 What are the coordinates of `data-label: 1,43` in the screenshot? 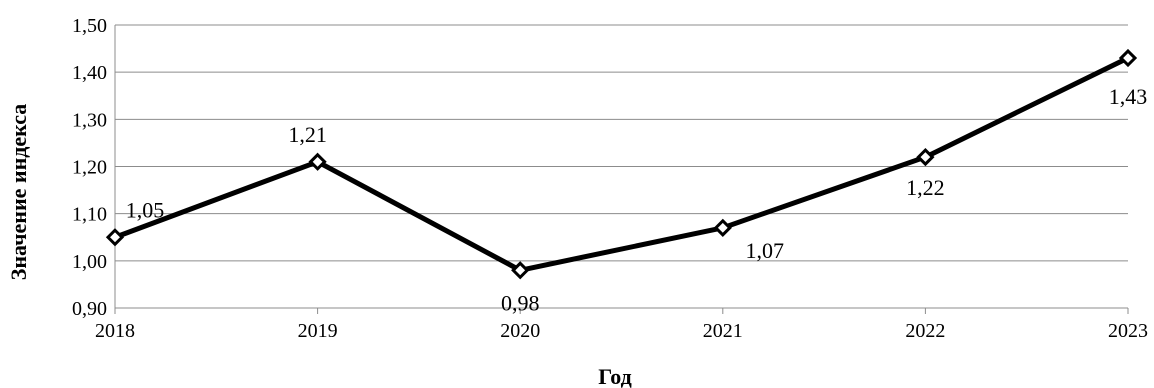 It's located at (1128, 96).